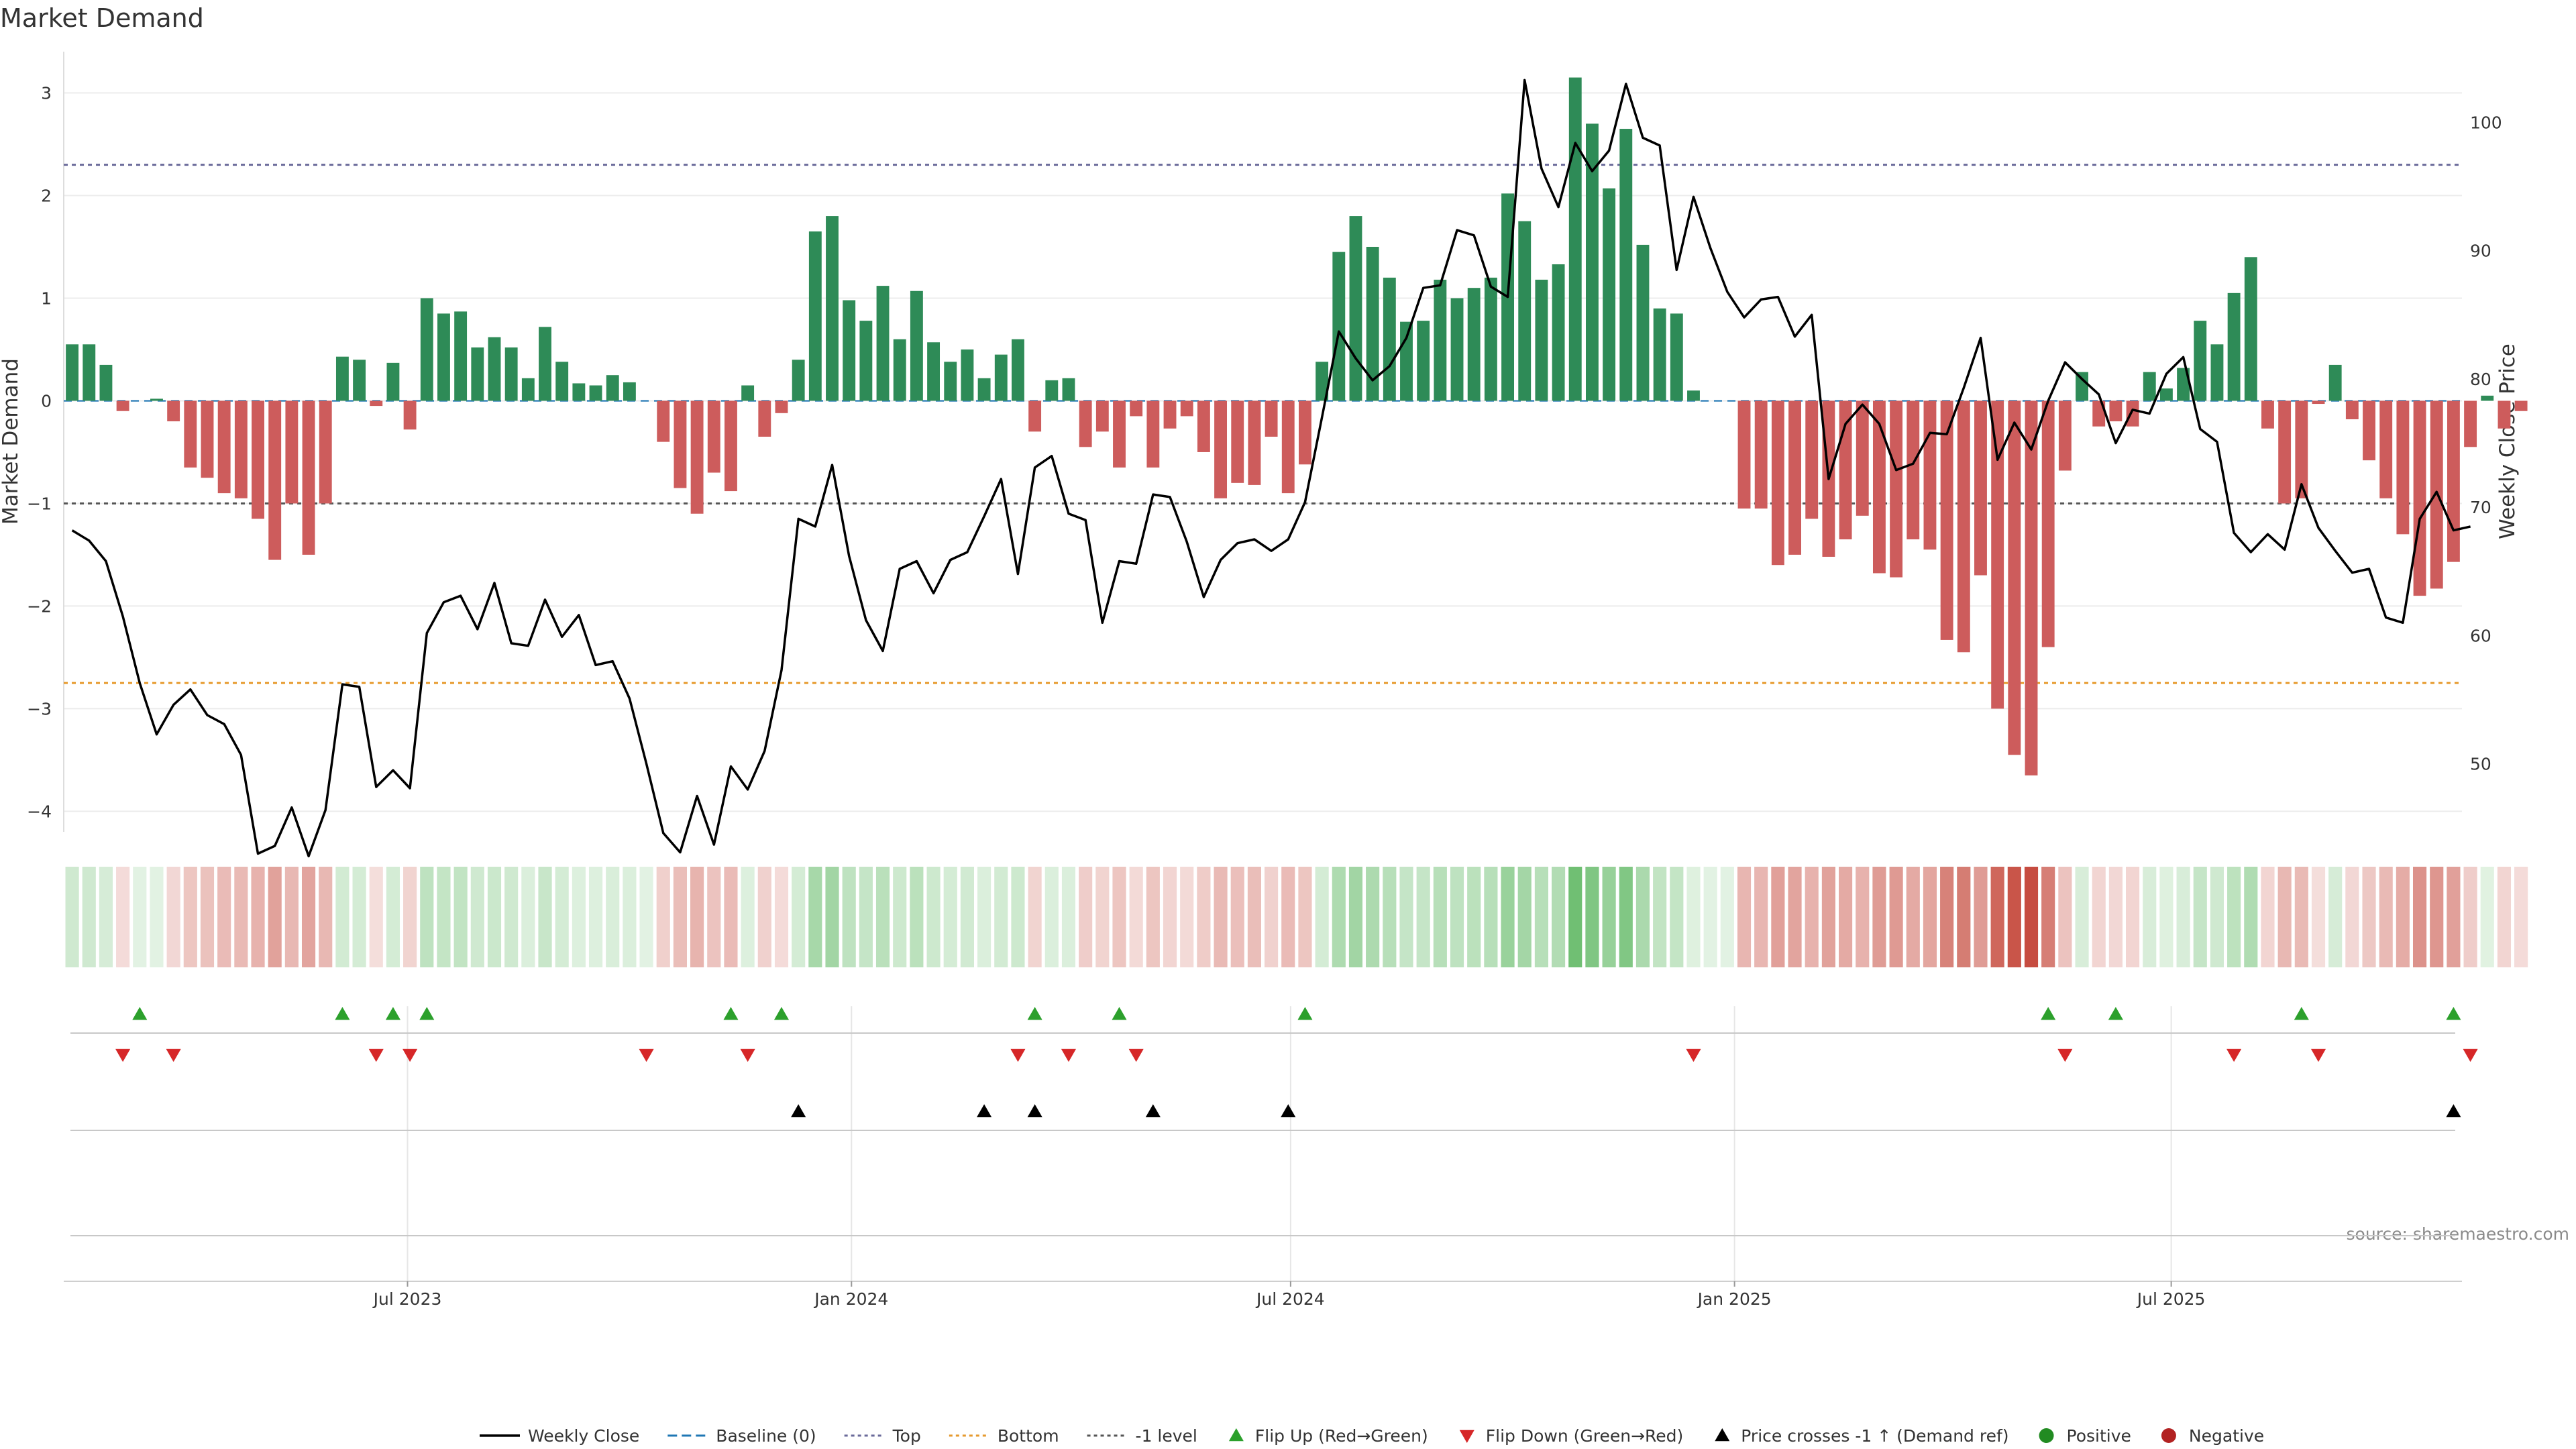 The width and height of the screenshot is (2576, 1449). I want to click on y-tick-label: −3, so click(39, 708).